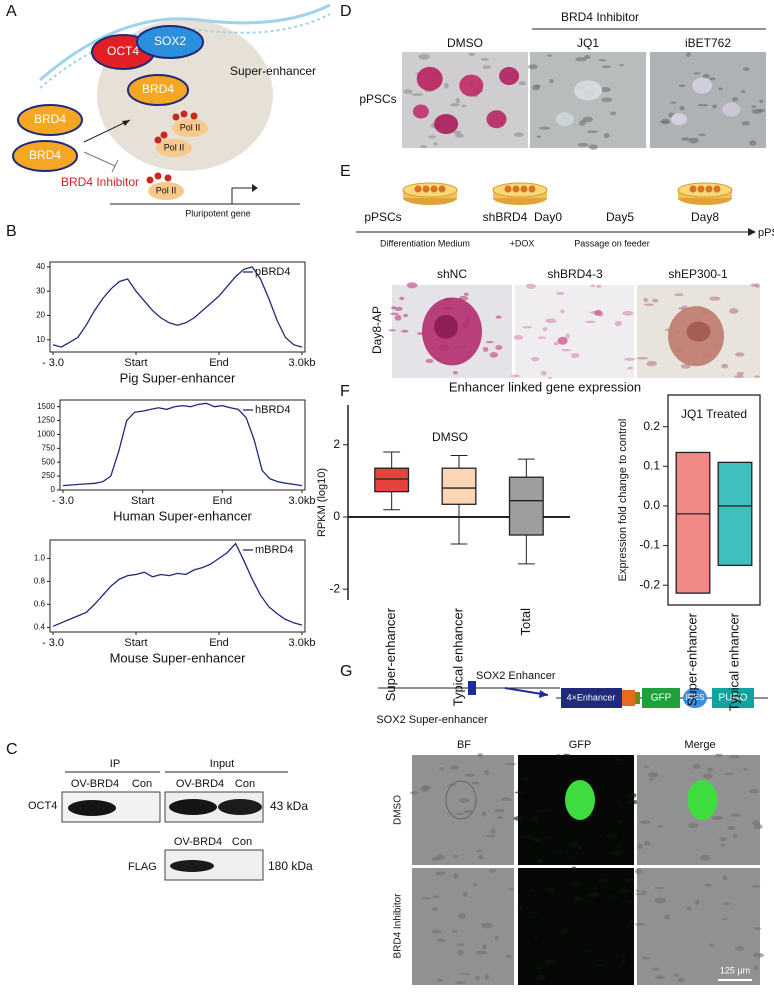  I want to click on column-label: Merge, so click(699, 745).